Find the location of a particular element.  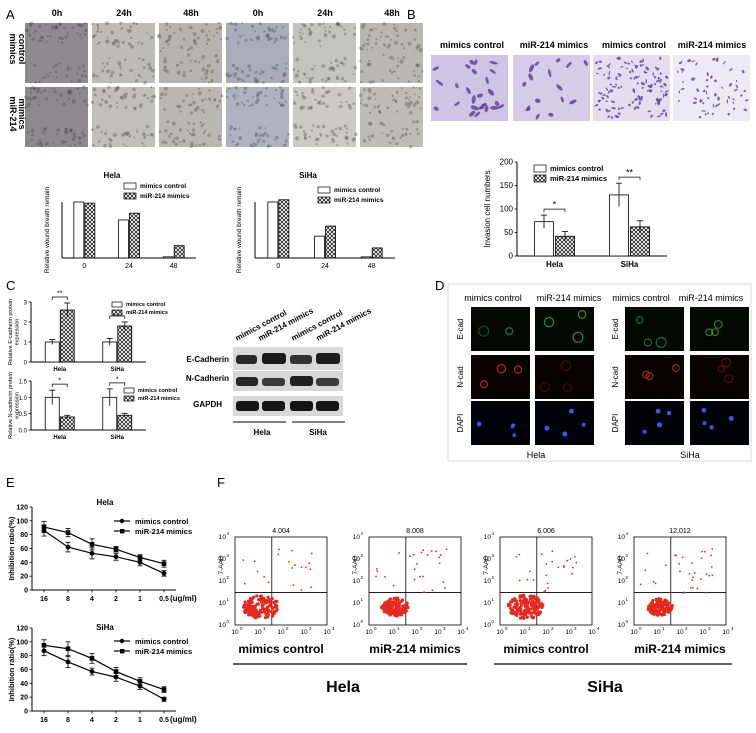

y-tick-label: 1.0 is located at coordinates (23, 399).